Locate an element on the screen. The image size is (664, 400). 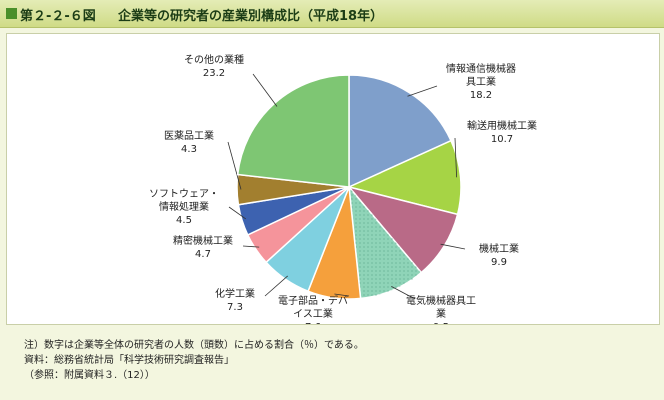
slice-label: 輸送用機械工業 10.7 is located at coordinates (502, 132).